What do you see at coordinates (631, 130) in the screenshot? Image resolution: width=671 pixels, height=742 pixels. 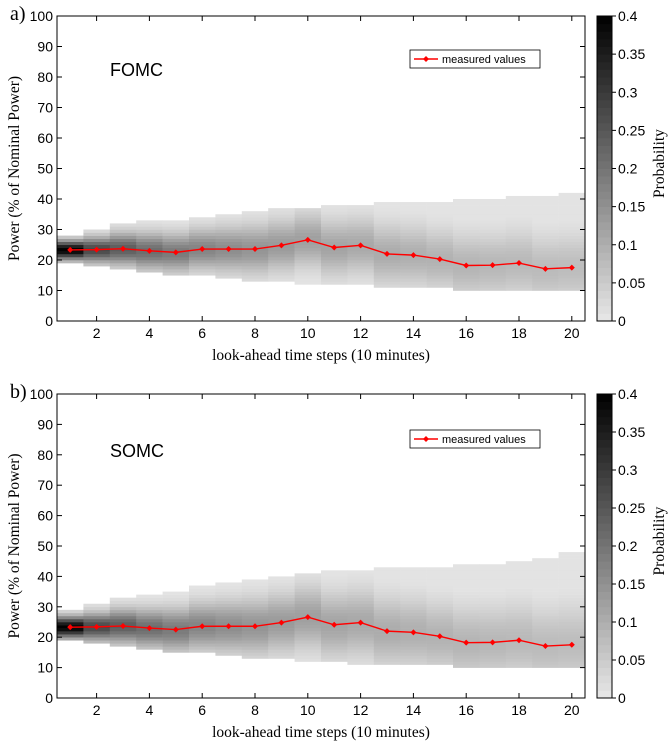 I see `colorbar-tick-label: 0.25` at bounding box center [631, 130].